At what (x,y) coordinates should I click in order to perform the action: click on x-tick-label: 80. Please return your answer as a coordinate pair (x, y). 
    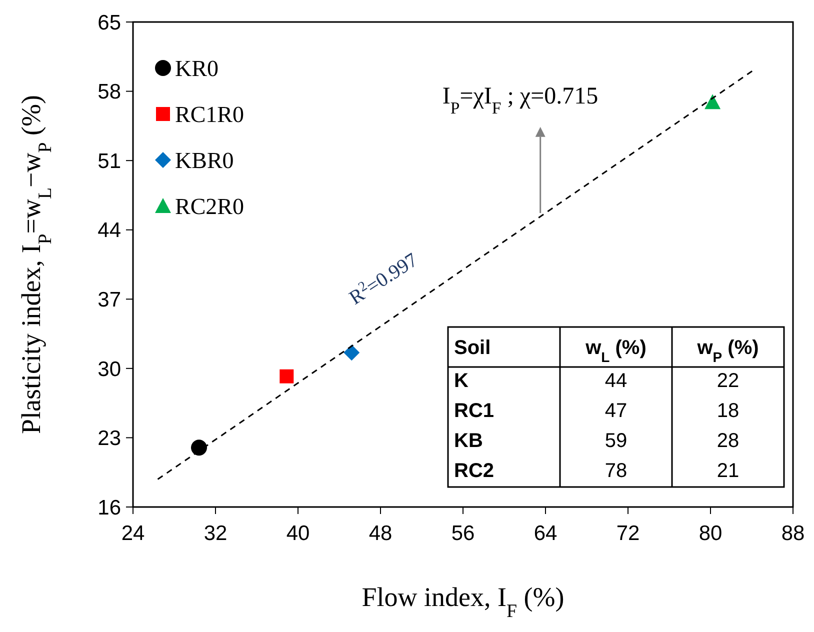
    Looking at the image, I should click on (710, 533).